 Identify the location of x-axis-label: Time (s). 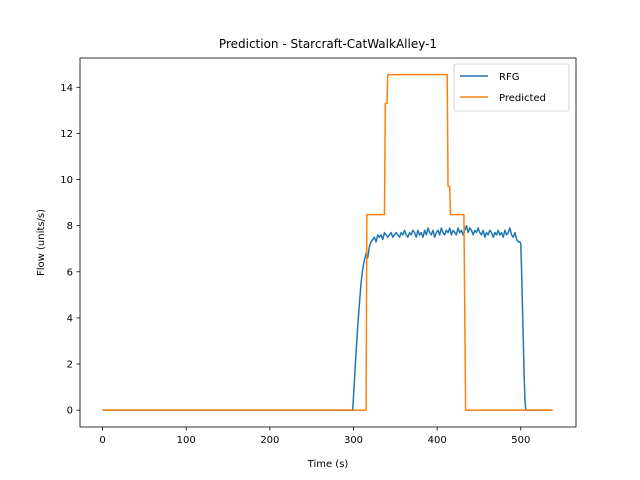
(328, 464).